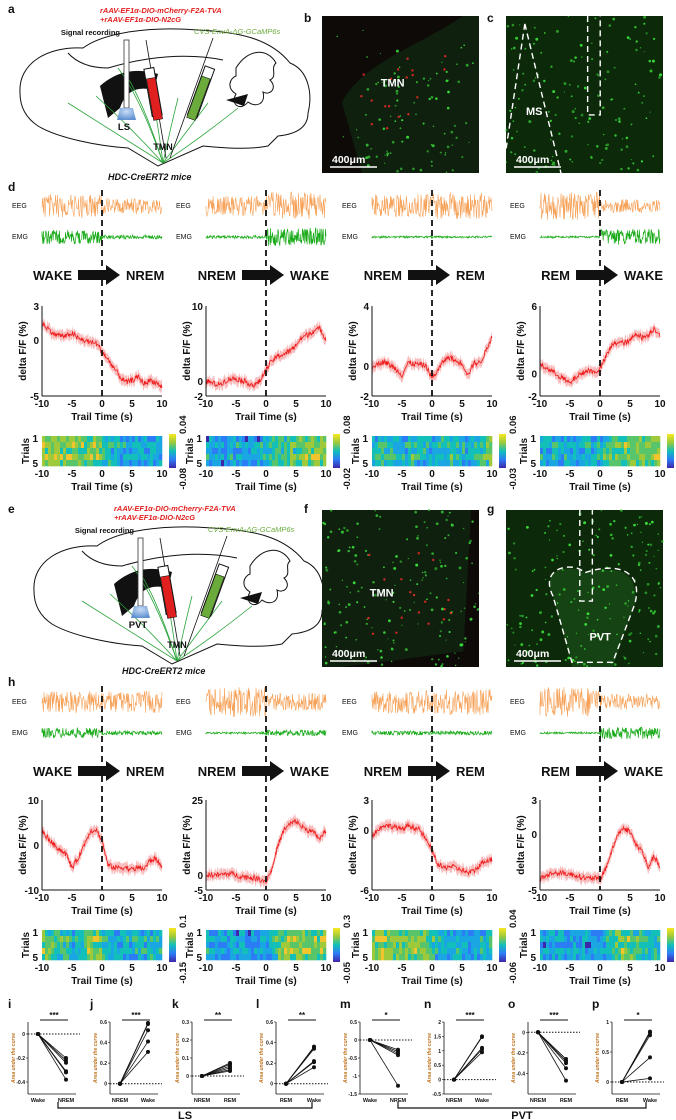 This screenshot has height=1120, width=676. I want to click on data-point-end, so click(148, 1041).